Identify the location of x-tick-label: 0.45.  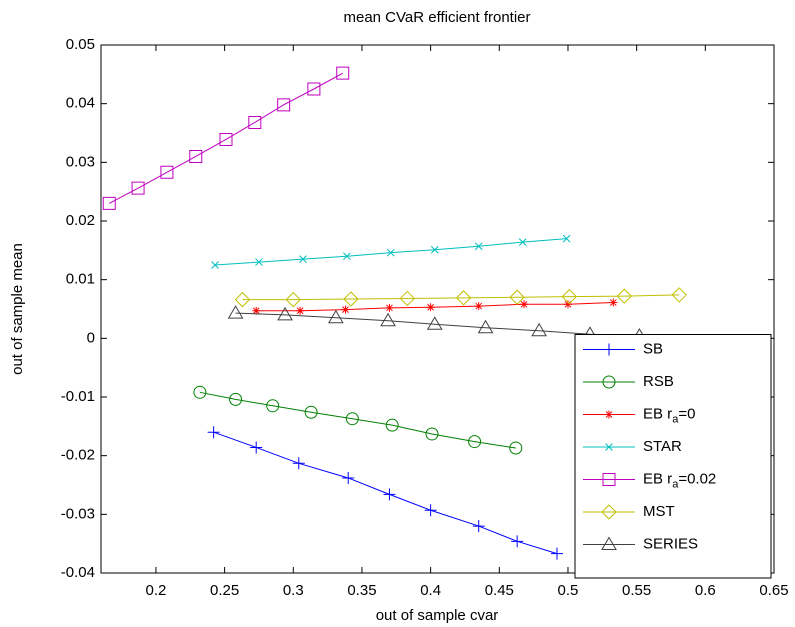
(499, 590).